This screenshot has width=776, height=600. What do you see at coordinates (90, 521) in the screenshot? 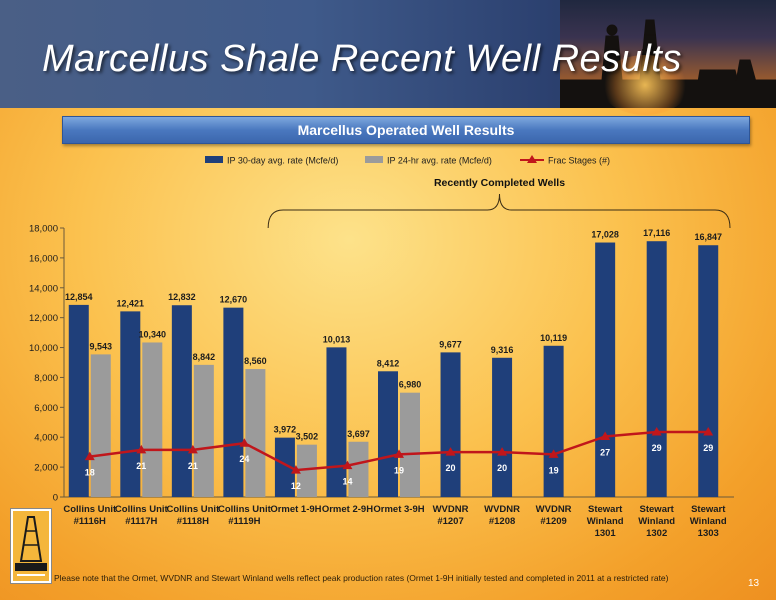
I see `x-category-label: #1116H` at bounding box center [90, 521].